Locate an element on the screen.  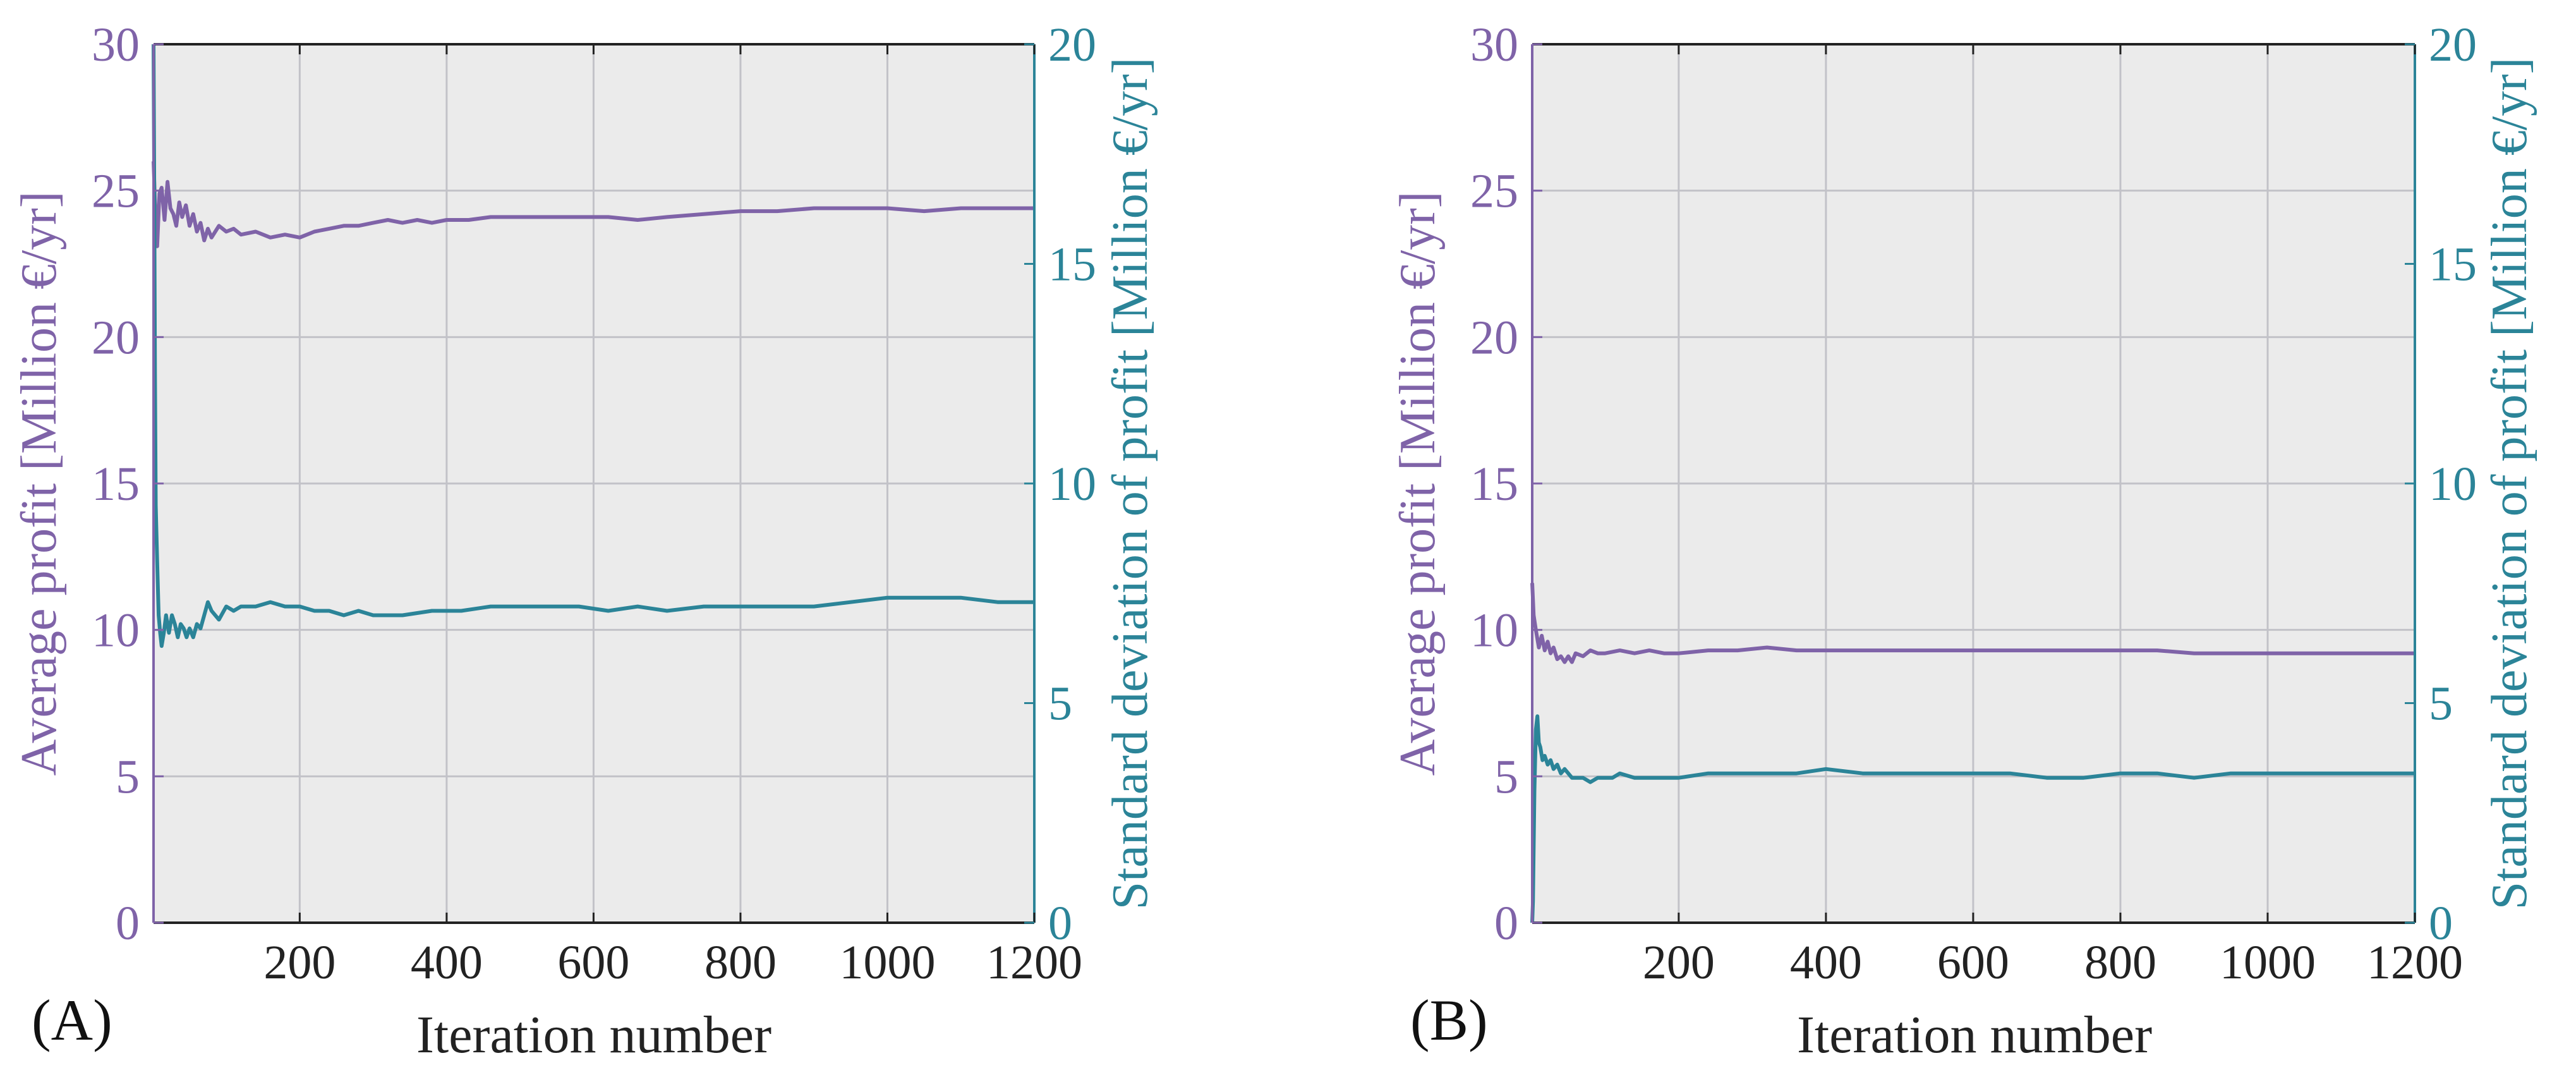
panel-b-left-y-tick-label: 30 is located at coordinates (1494, 44).